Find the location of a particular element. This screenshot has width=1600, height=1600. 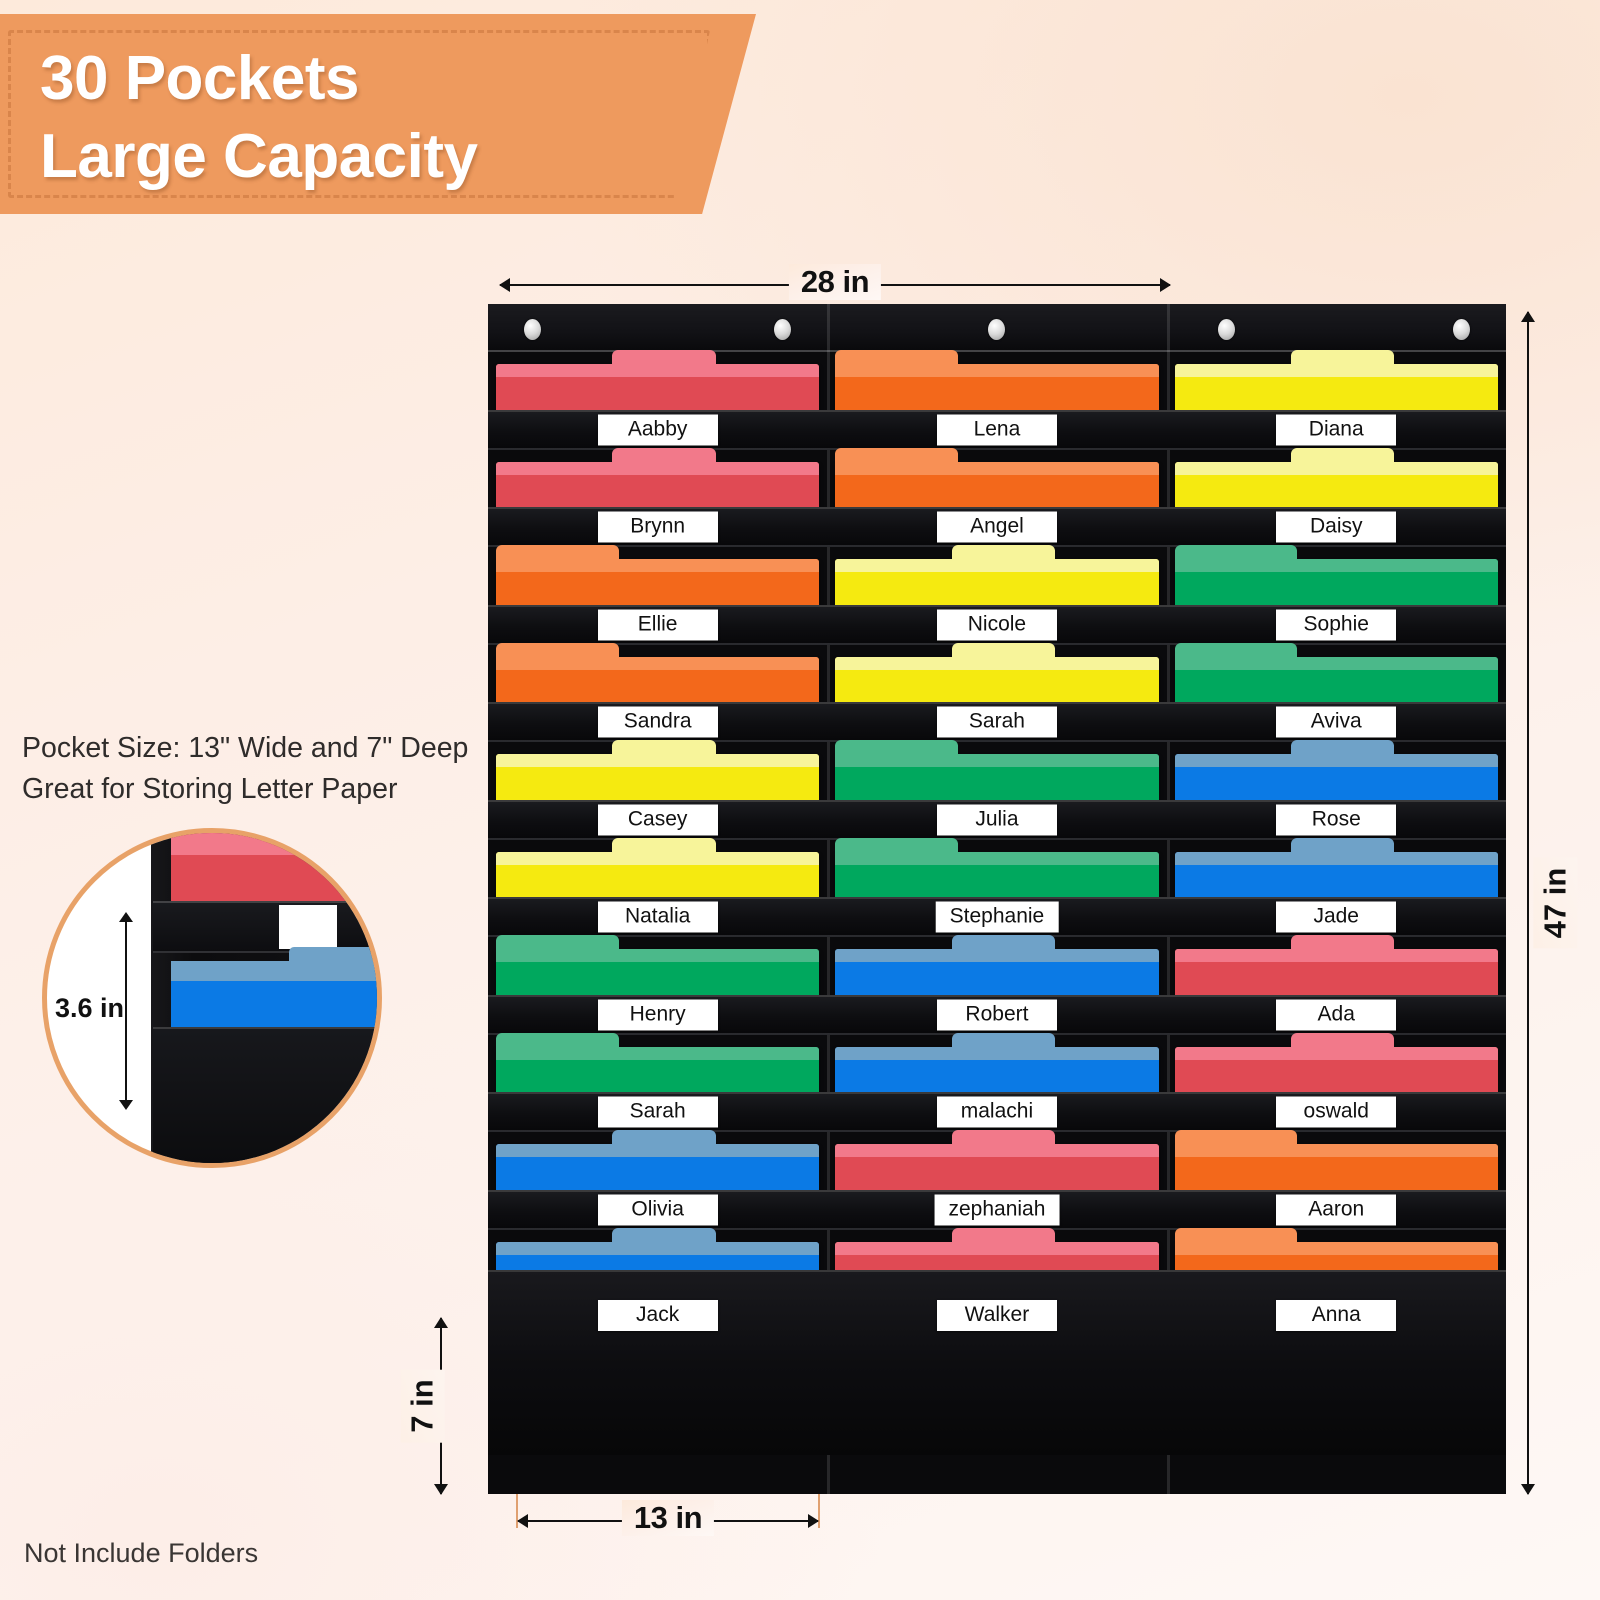

pocket-cell: Julia is located at coordinates (997, 790).